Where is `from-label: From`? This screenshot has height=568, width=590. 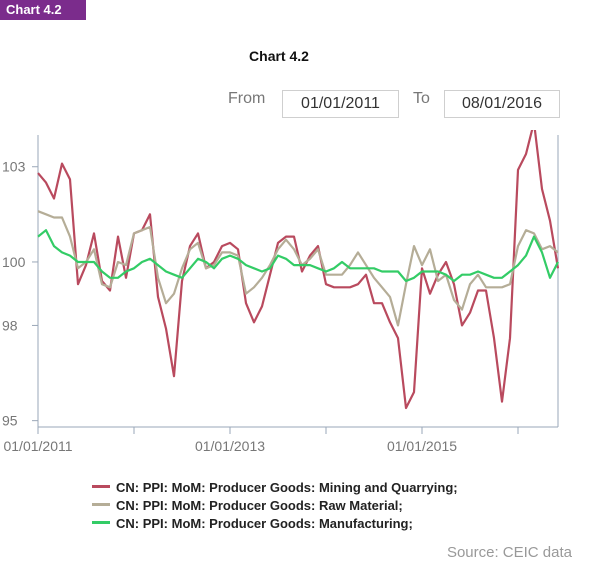 from-label: From is located at coordinates (247, 98).